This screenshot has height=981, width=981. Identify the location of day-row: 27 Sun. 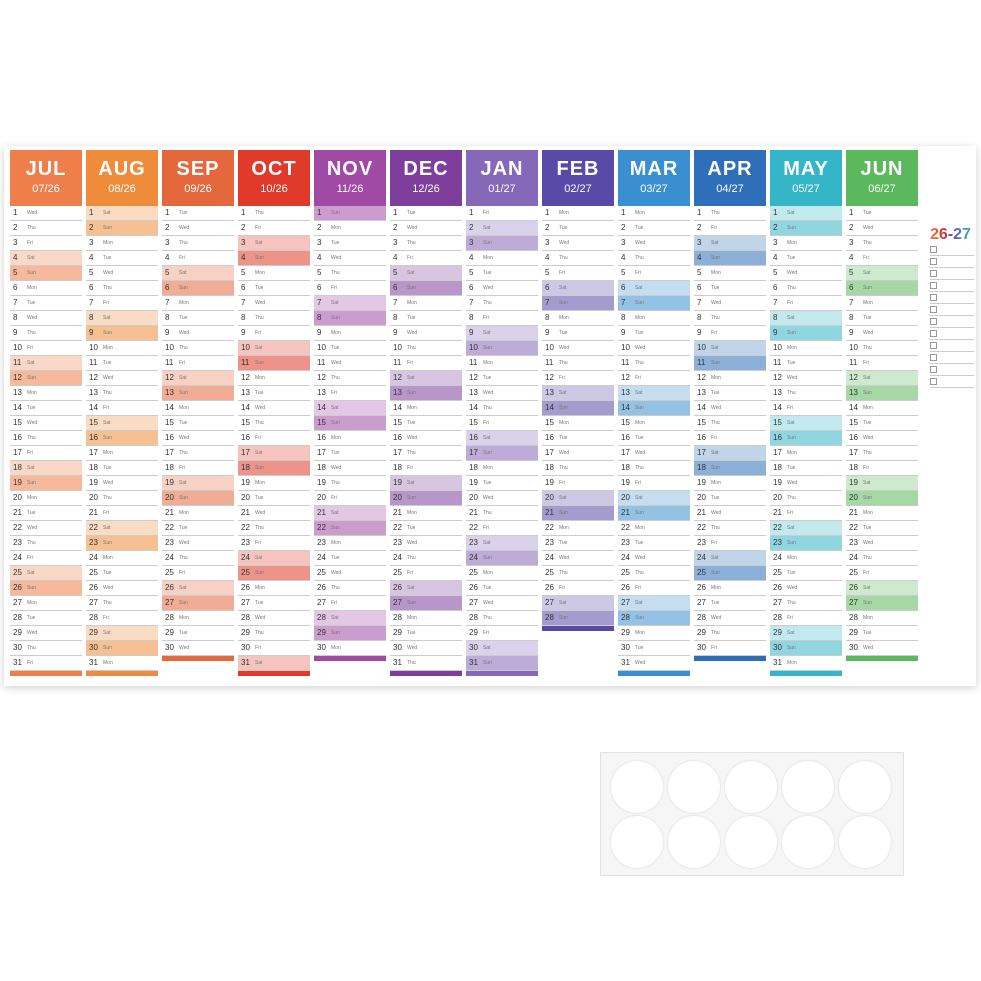
(882, 603).